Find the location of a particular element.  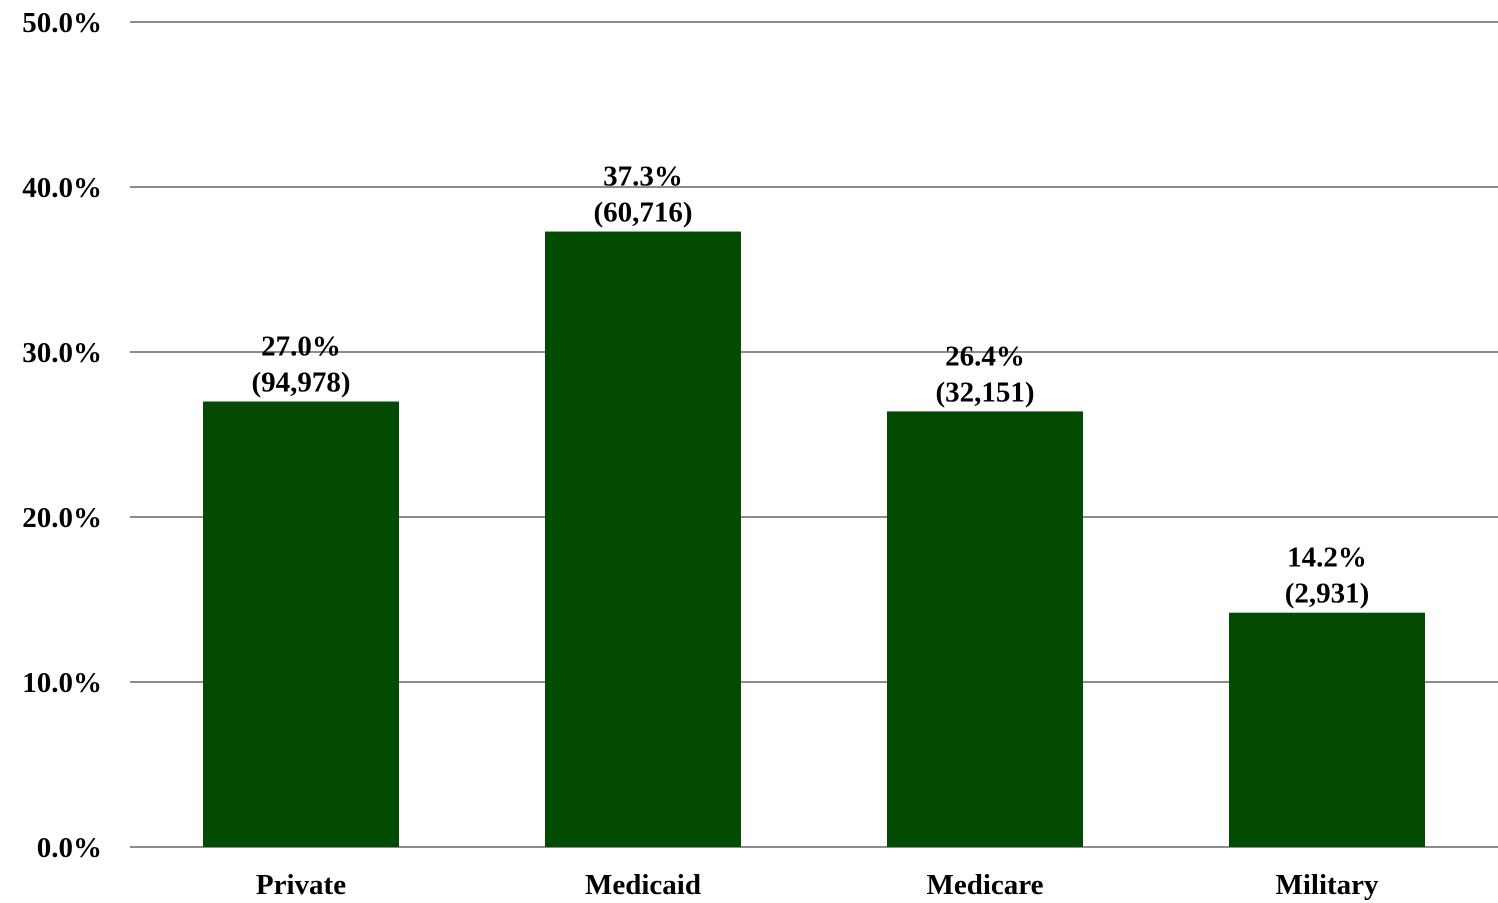

x-category-label: Medicare is located at coordinates (984, 885).